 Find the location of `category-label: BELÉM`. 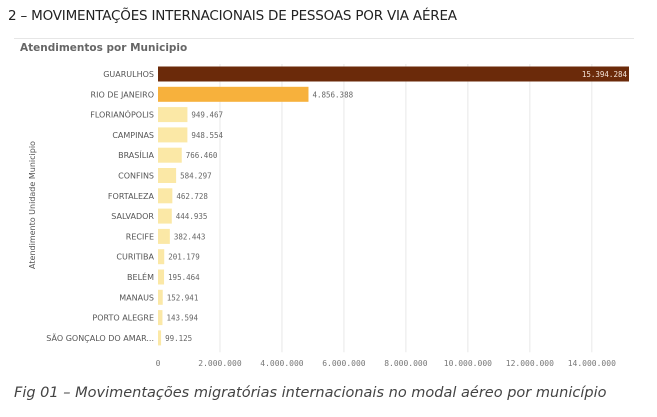

category-label: BELÉM is located at coordinates (140, 276).